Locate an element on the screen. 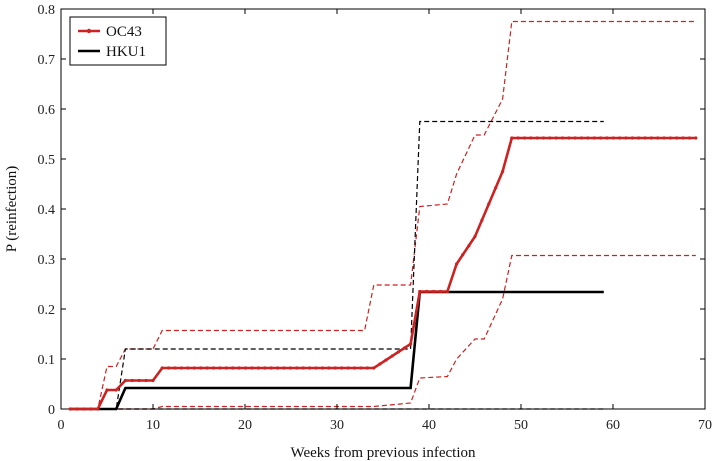  x-tick-label: 60 is located at coordinates (613, 425).